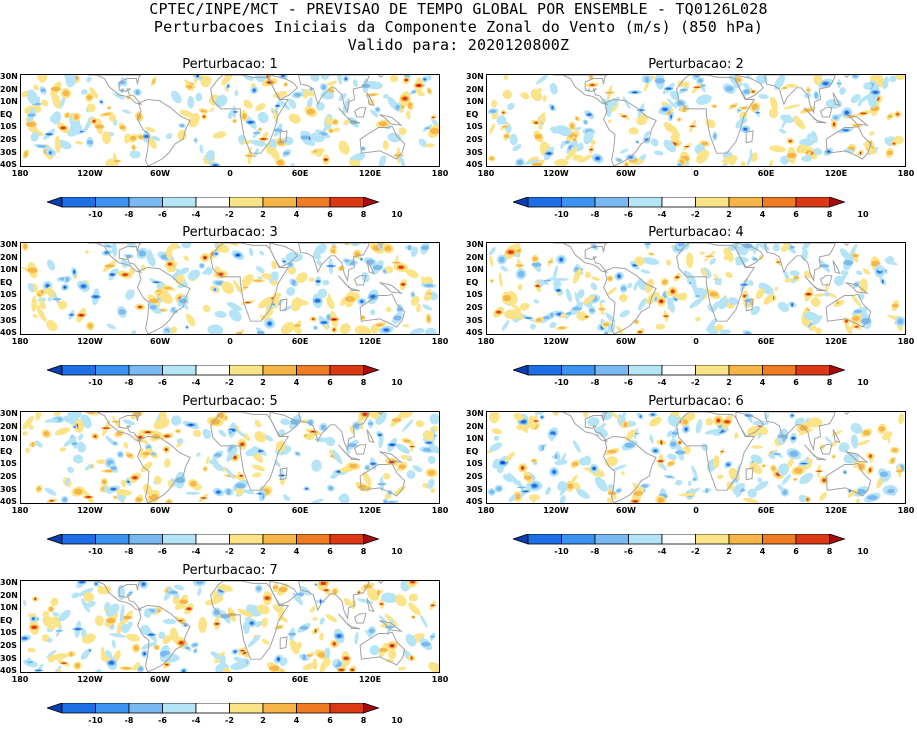 The height and width of the screenshot is (729, 917). I want to click on lat-tick-label: 30S, so click(8, 489).